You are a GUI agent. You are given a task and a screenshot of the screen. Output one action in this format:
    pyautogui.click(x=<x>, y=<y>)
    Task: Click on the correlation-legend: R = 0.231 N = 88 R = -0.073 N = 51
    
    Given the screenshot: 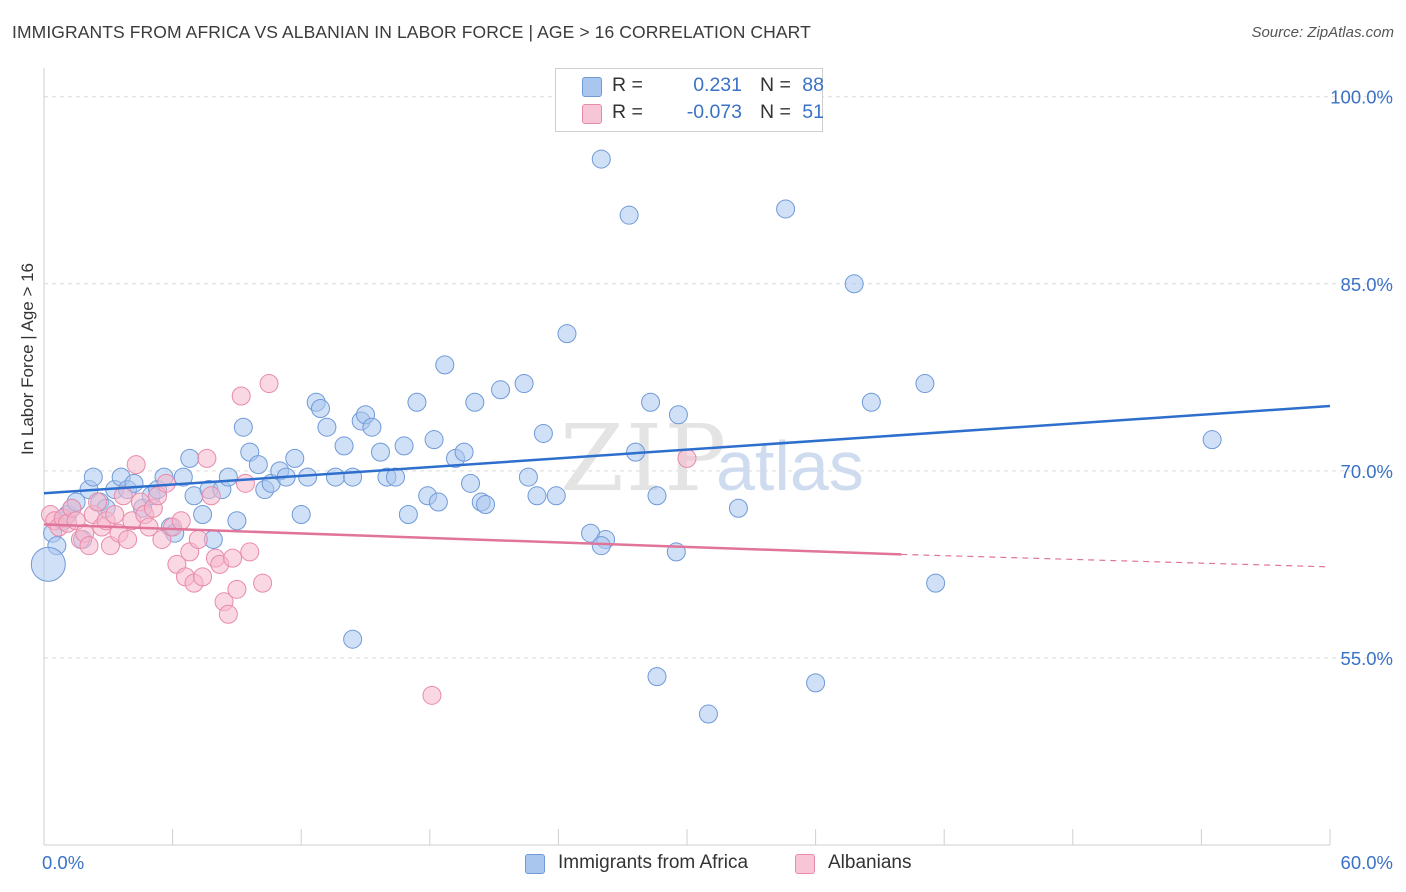 What is the action you would take?
    pyautogui.click(x=689, y=100)
    